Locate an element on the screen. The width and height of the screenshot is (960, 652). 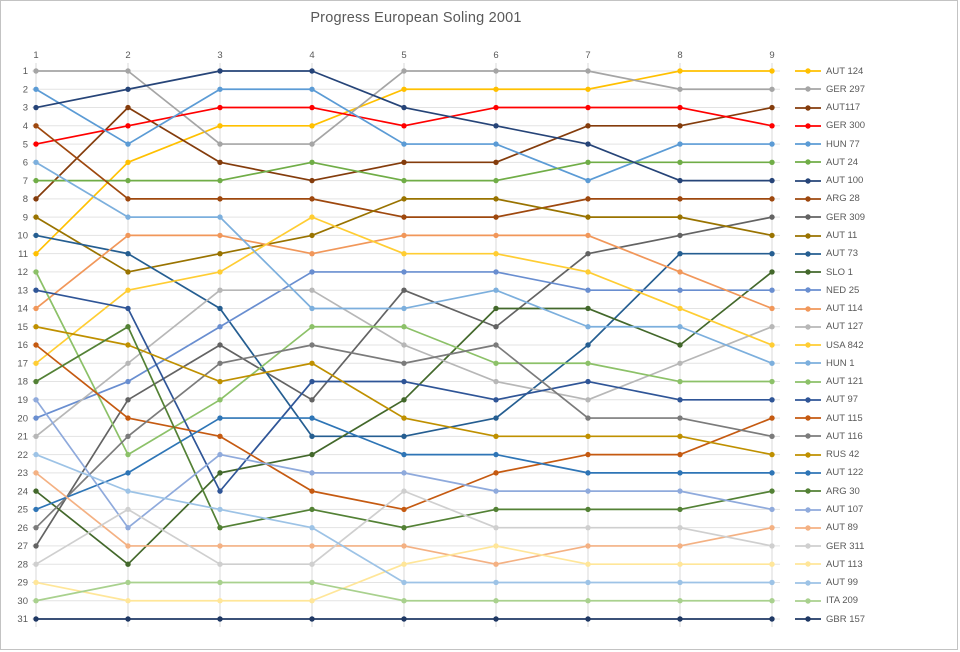
legend-item: AUT 115 is located at coordinates (875, 418).